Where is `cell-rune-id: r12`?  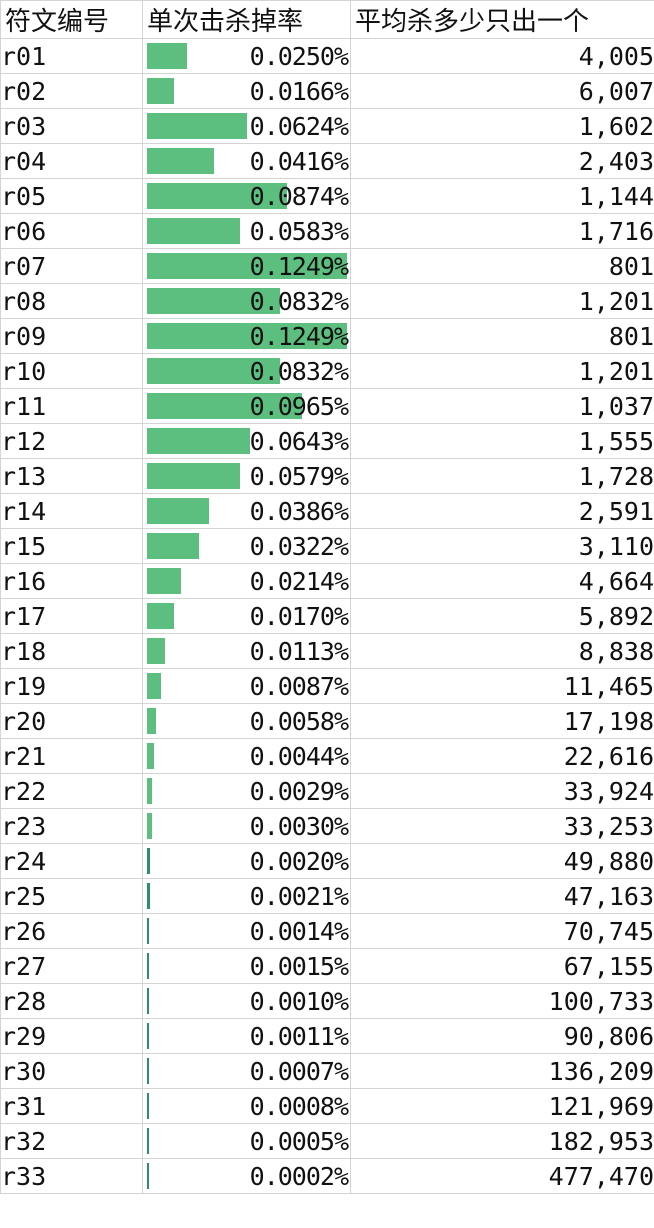 cell-rune-id: r12 is located at coordinates (71, 441).